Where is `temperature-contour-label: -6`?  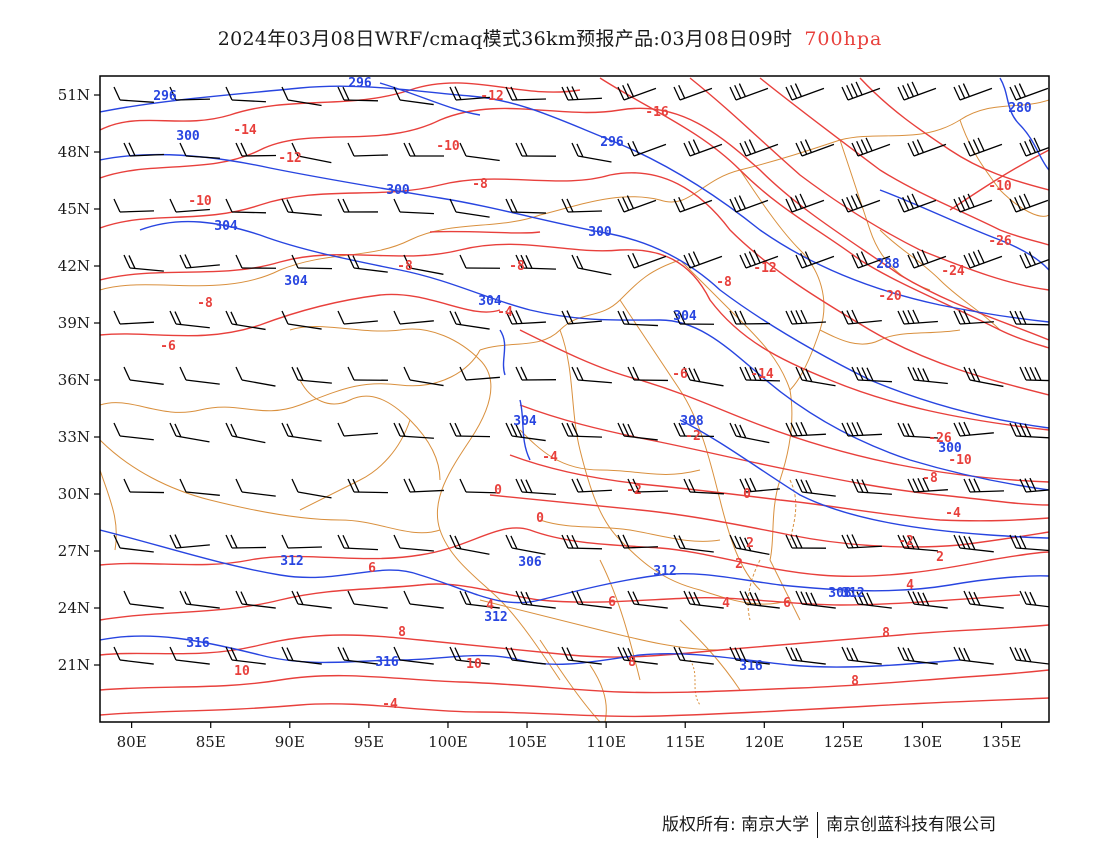
temperature-contour-label: -6 is located at coordinates (168, 346).